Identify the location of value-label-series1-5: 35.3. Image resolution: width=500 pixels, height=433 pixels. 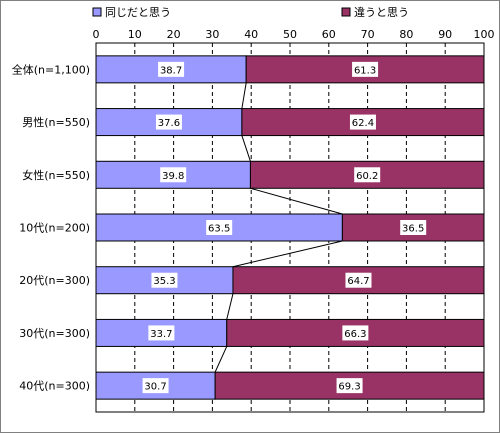
(164, 281).